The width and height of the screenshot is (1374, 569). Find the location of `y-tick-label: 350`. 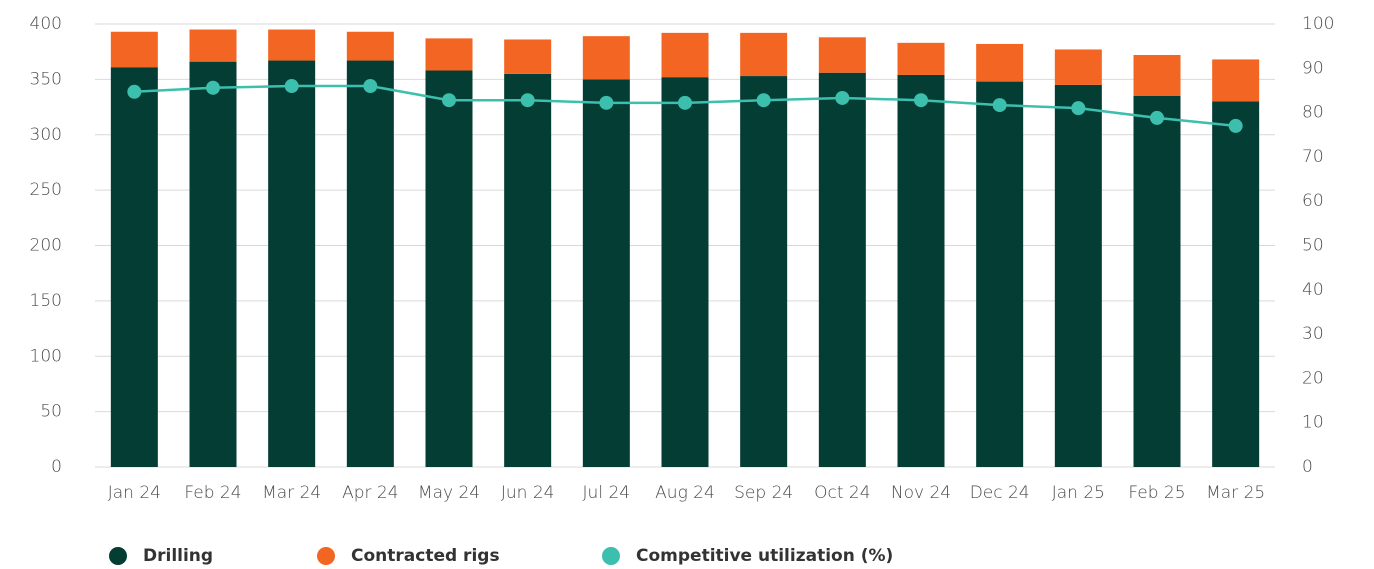

y-tick-label: 350 is located at coordinates (46, 79).